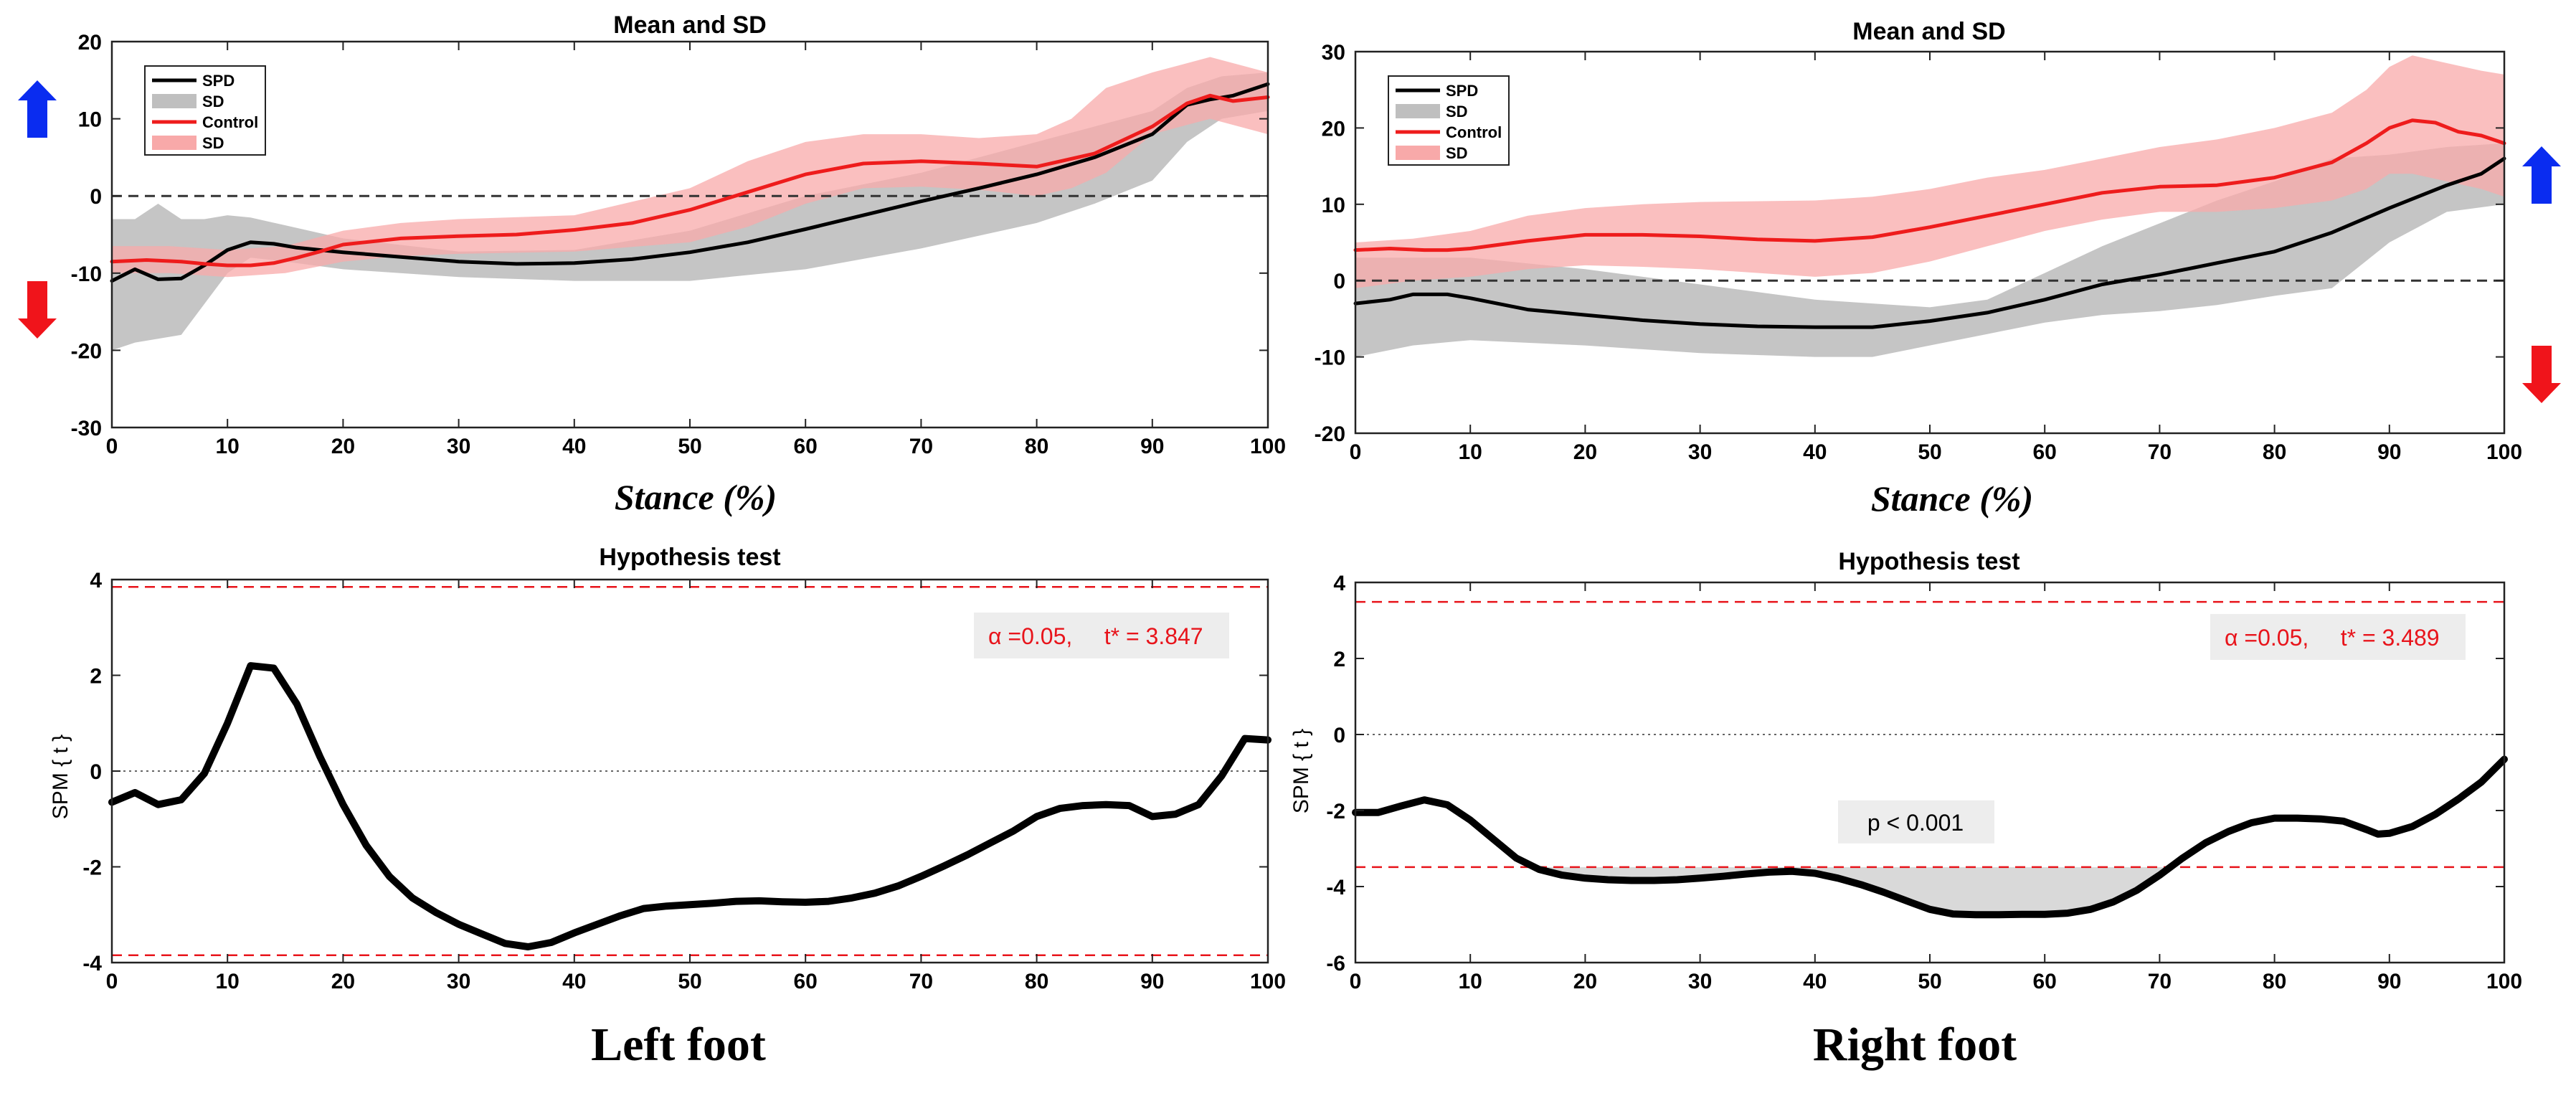 This screenshot has width=2576, height=1096. Describe the element at coordinates (2045, 981) in the screenshot. I see `right-spm-xtick-label: 60` at that location.